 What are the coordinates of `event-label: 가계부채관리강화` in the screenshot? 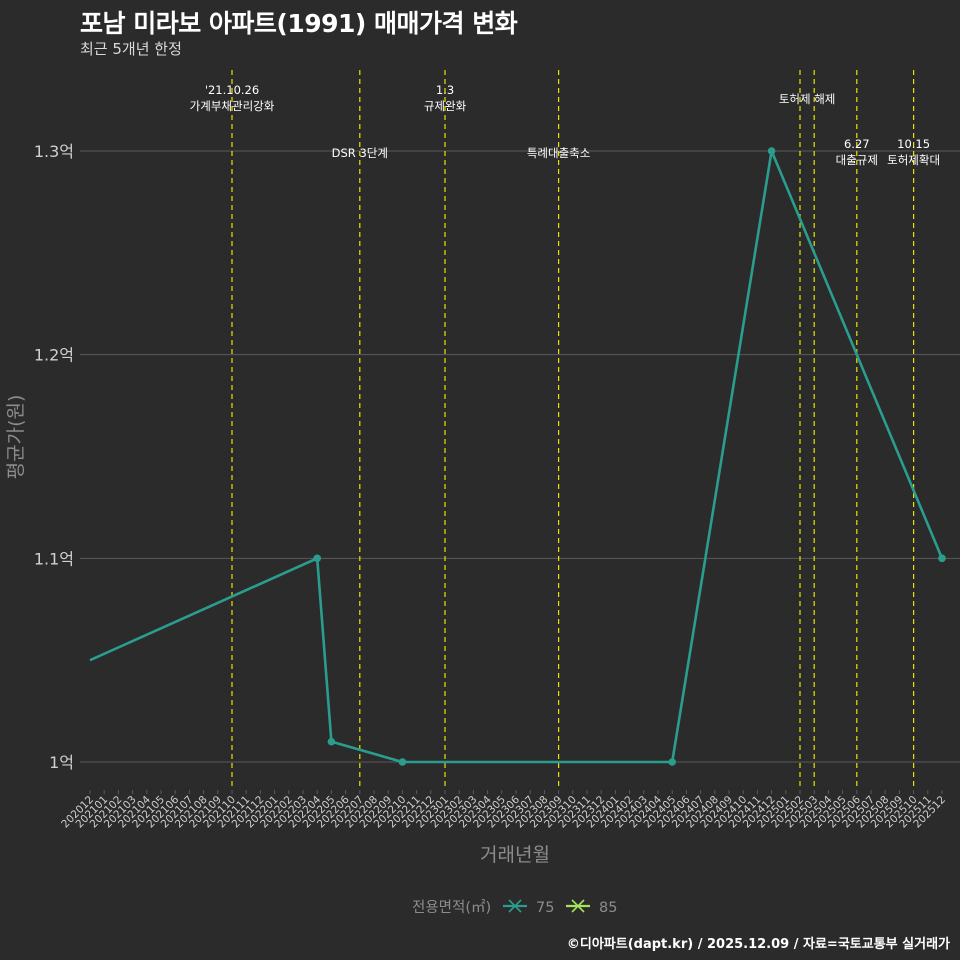 It's located at (232, 106).